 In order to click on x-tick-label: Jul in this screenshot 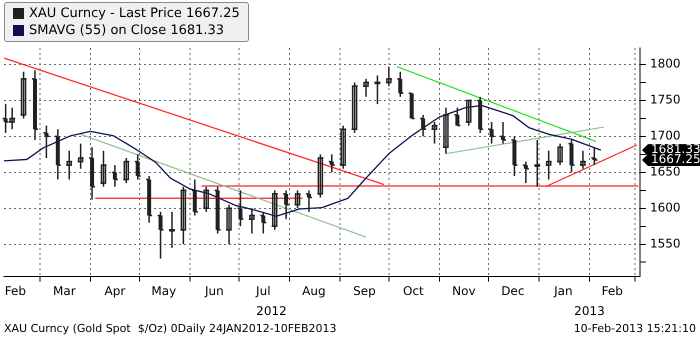, I will do `click(263, 291)`.